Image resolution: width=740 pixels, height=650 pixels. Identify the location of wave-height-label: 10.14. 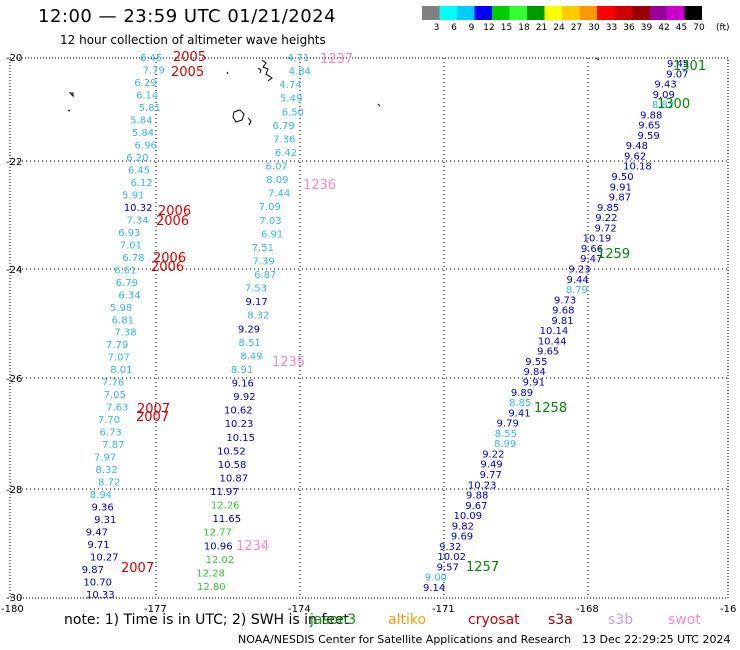
(554, 331).